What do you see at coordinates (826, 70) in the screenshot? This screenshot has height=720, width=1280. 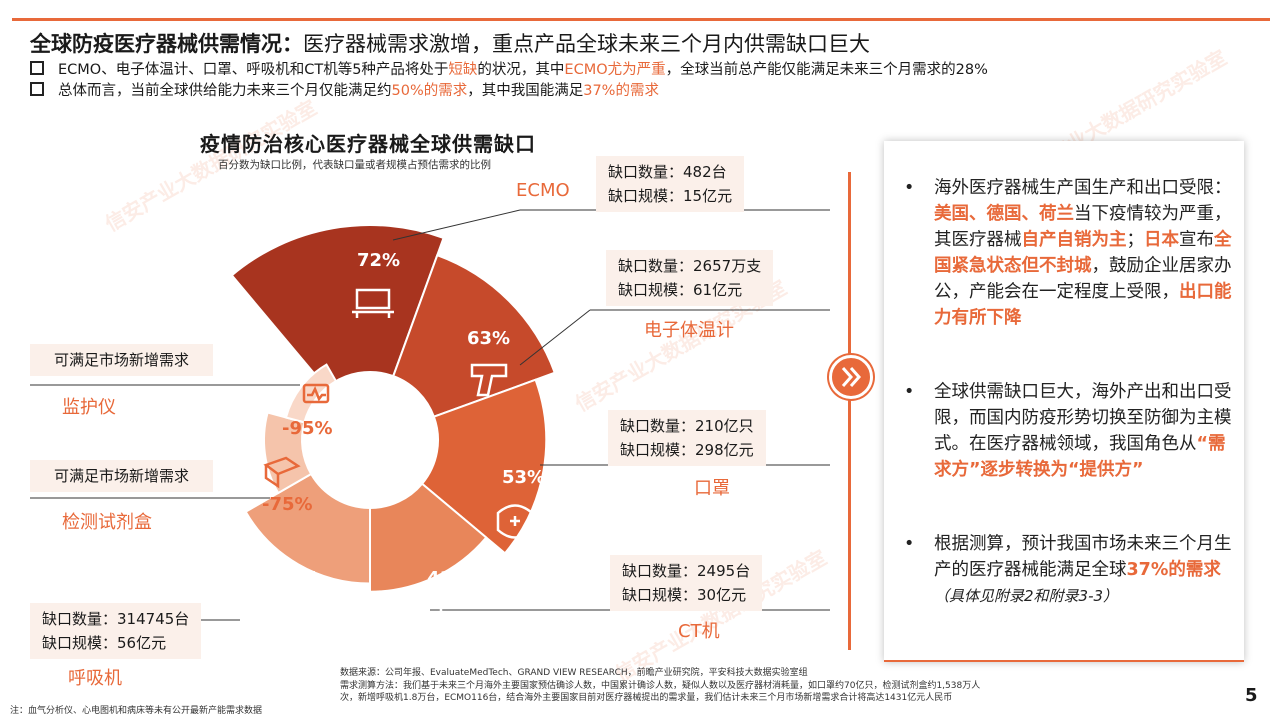 I see `bullet-text: ，全球当前总产能仅能满足未来三个月需求的28%` at bounding box center [826, 70].